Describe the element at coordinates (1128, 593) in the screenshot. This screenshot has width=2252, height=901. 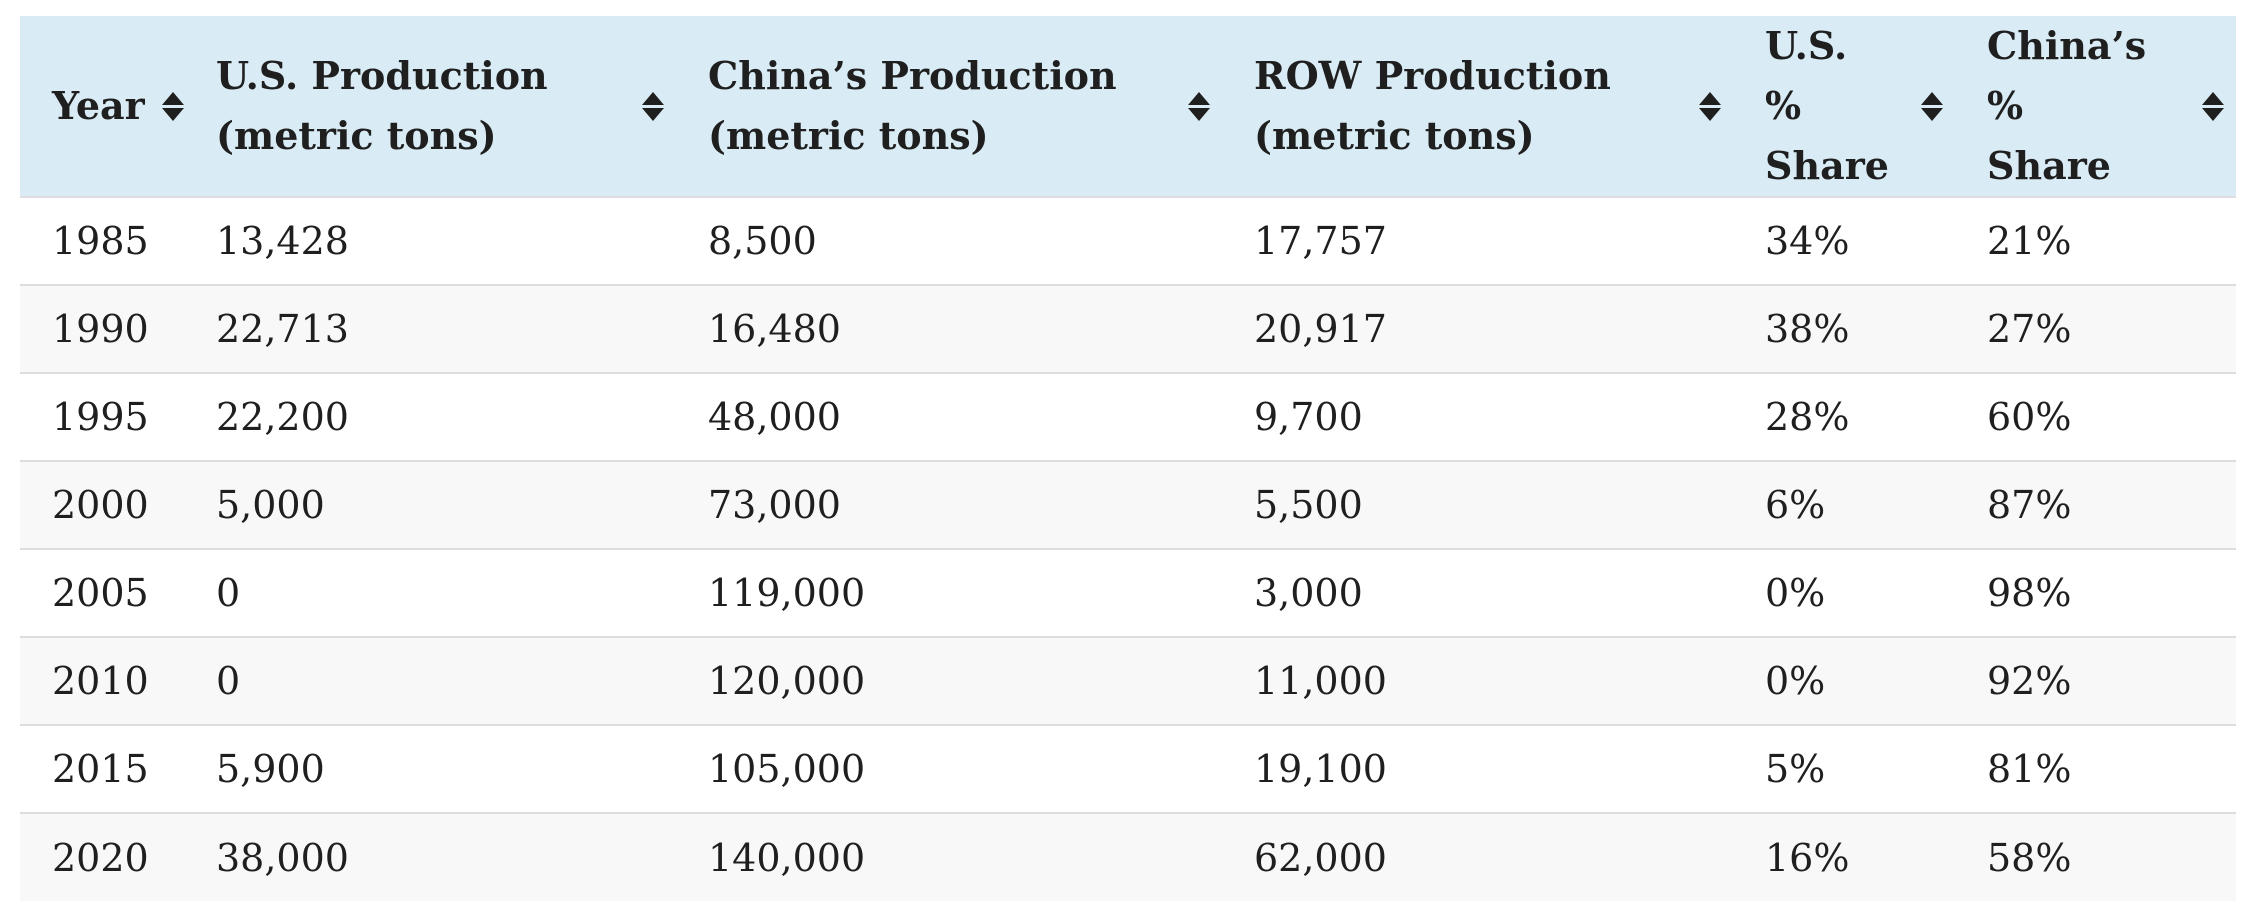
I see `table-row: 2005 0 119,000 3,000 0% 98%` at that location.